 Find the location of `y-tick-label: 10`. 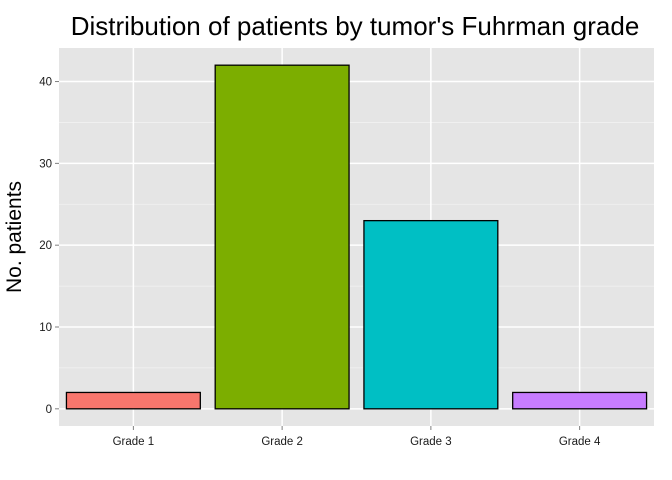

y-tick-label: 10 is located at coordinates (45, 328).